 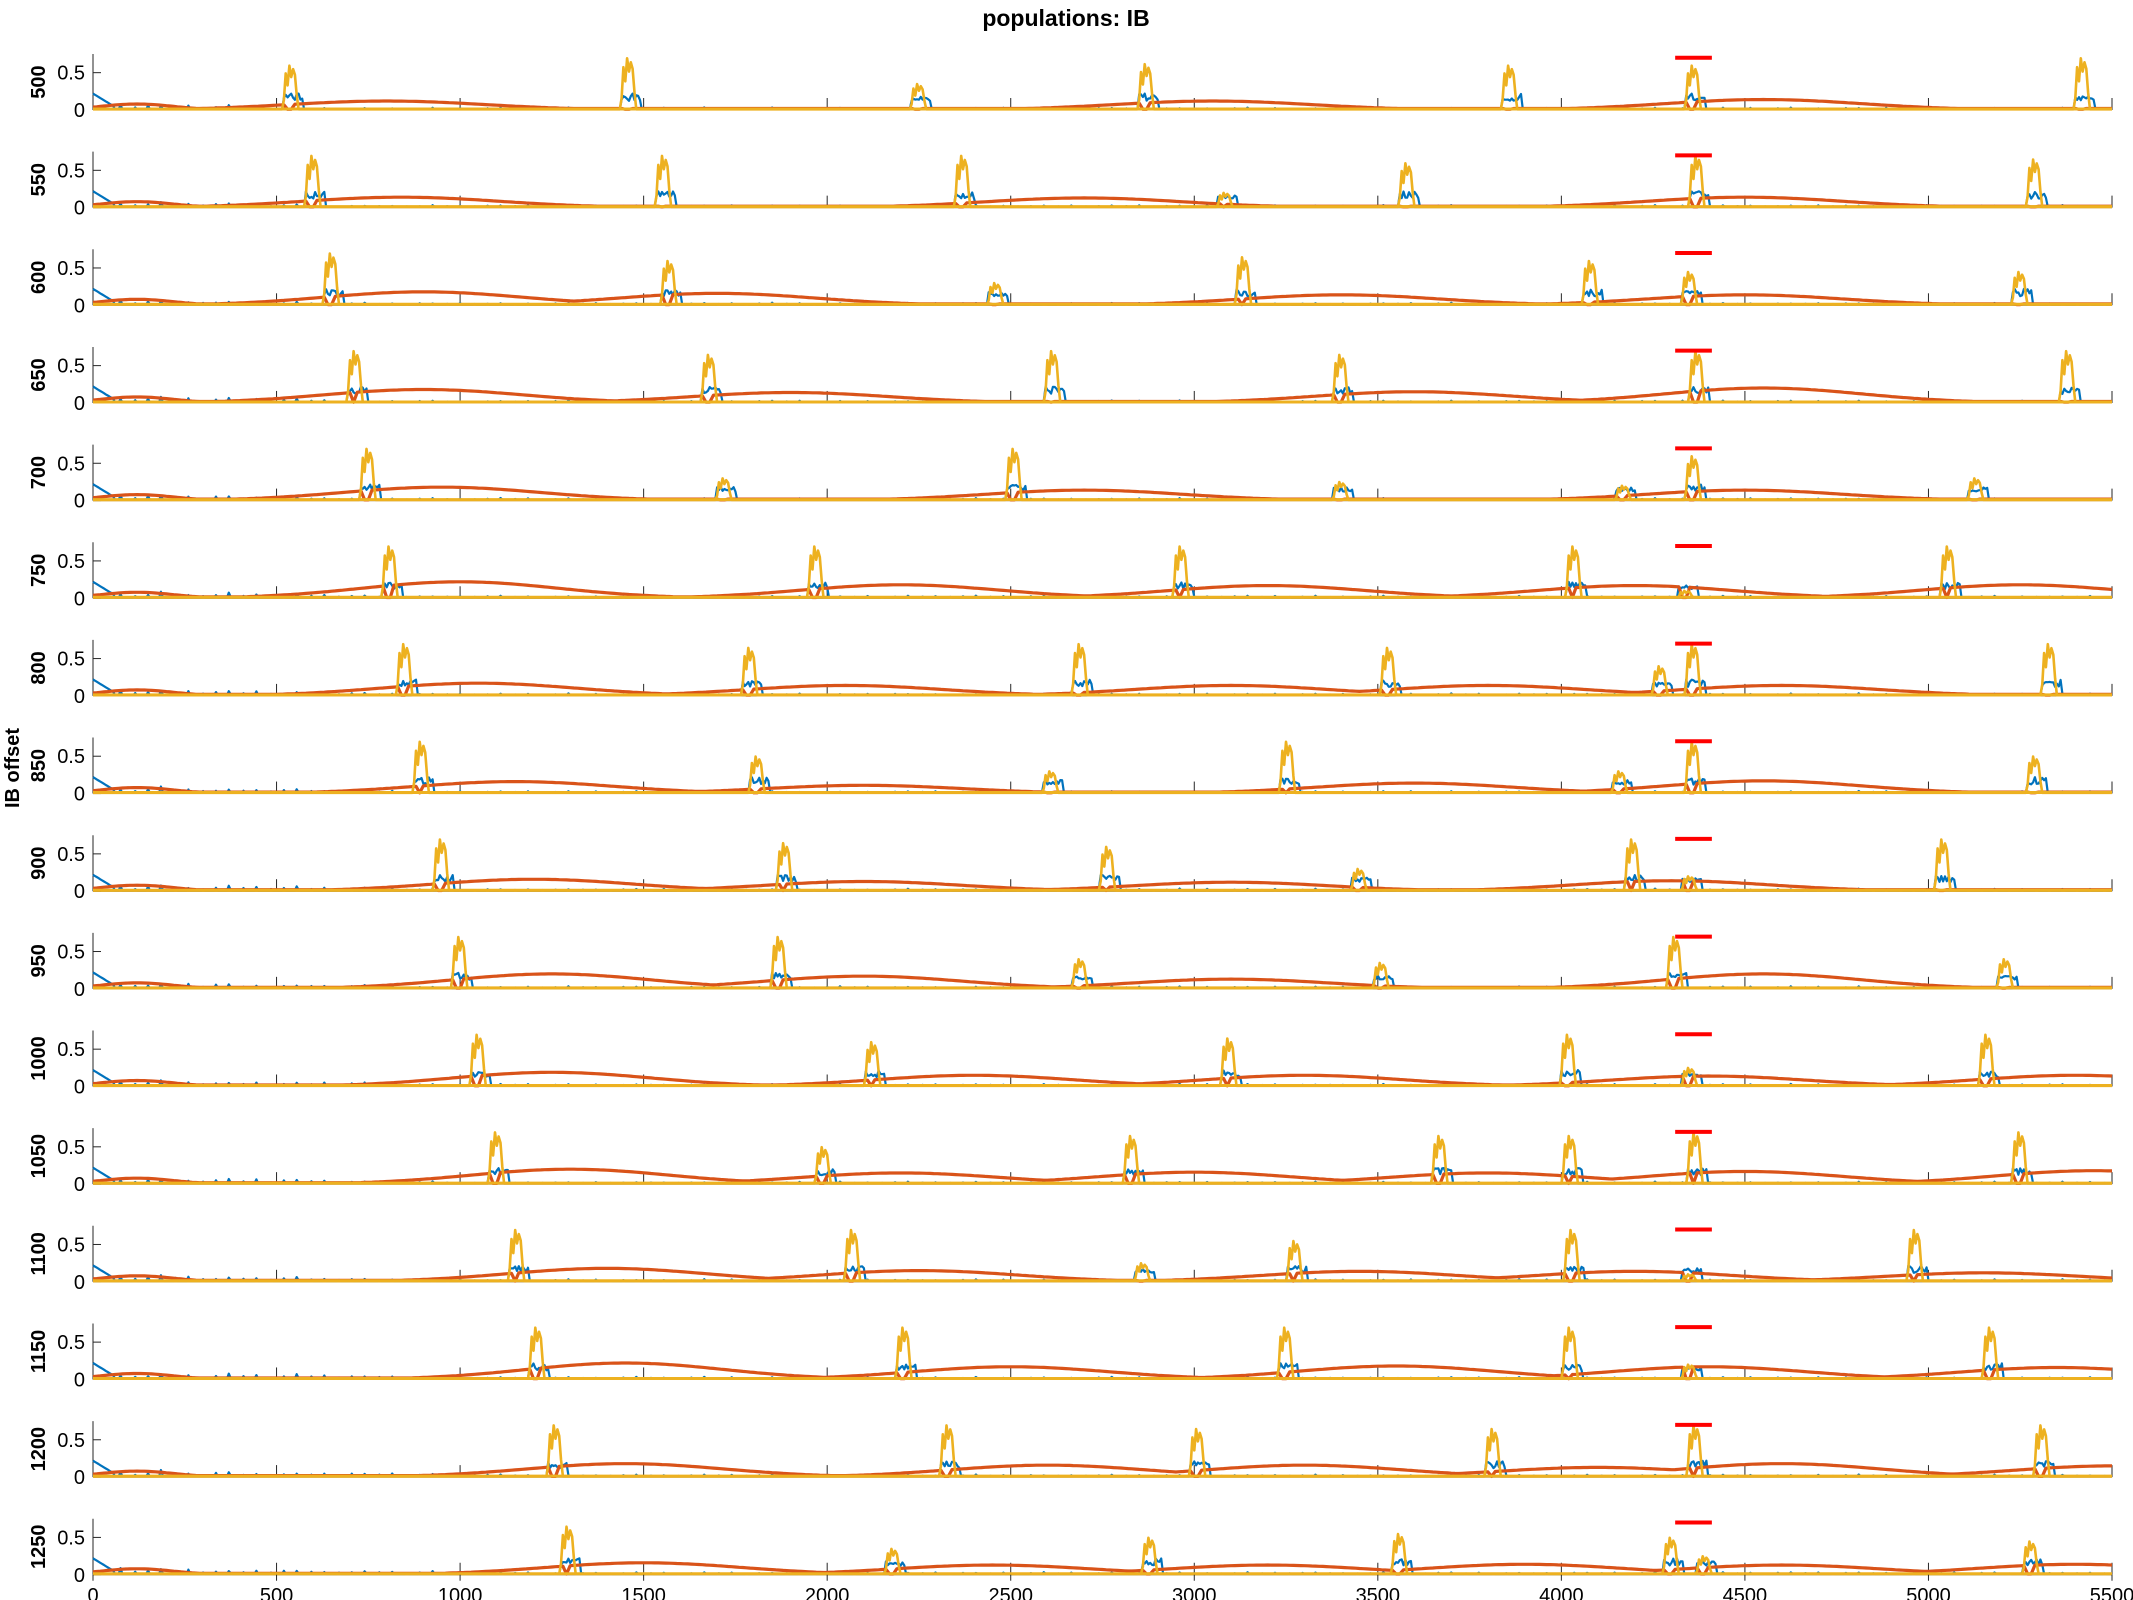 What do you see at coordinates (39, 1058) in the screenshot?
I see `row-label: 1000` at bounding box center [39, 1058].